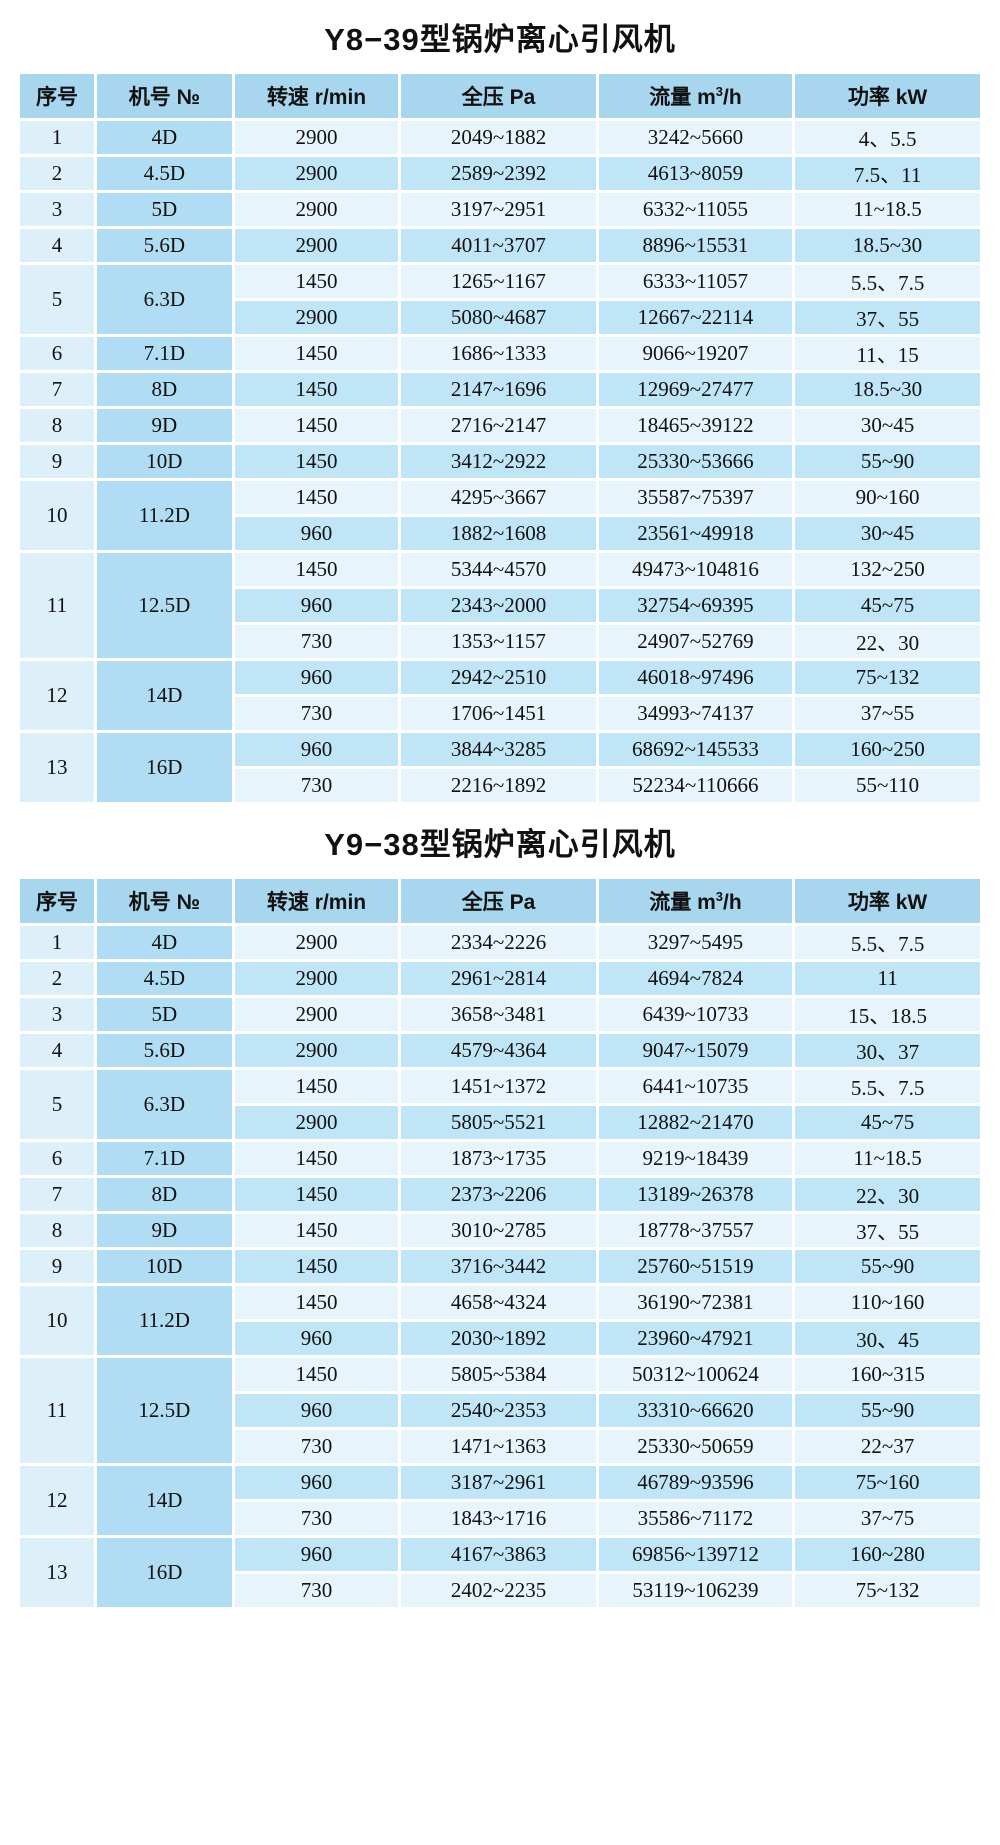  Describe the element at coordinates (57, 1410) in the screenshot. I see `serial-number-cell: 11` at that location.